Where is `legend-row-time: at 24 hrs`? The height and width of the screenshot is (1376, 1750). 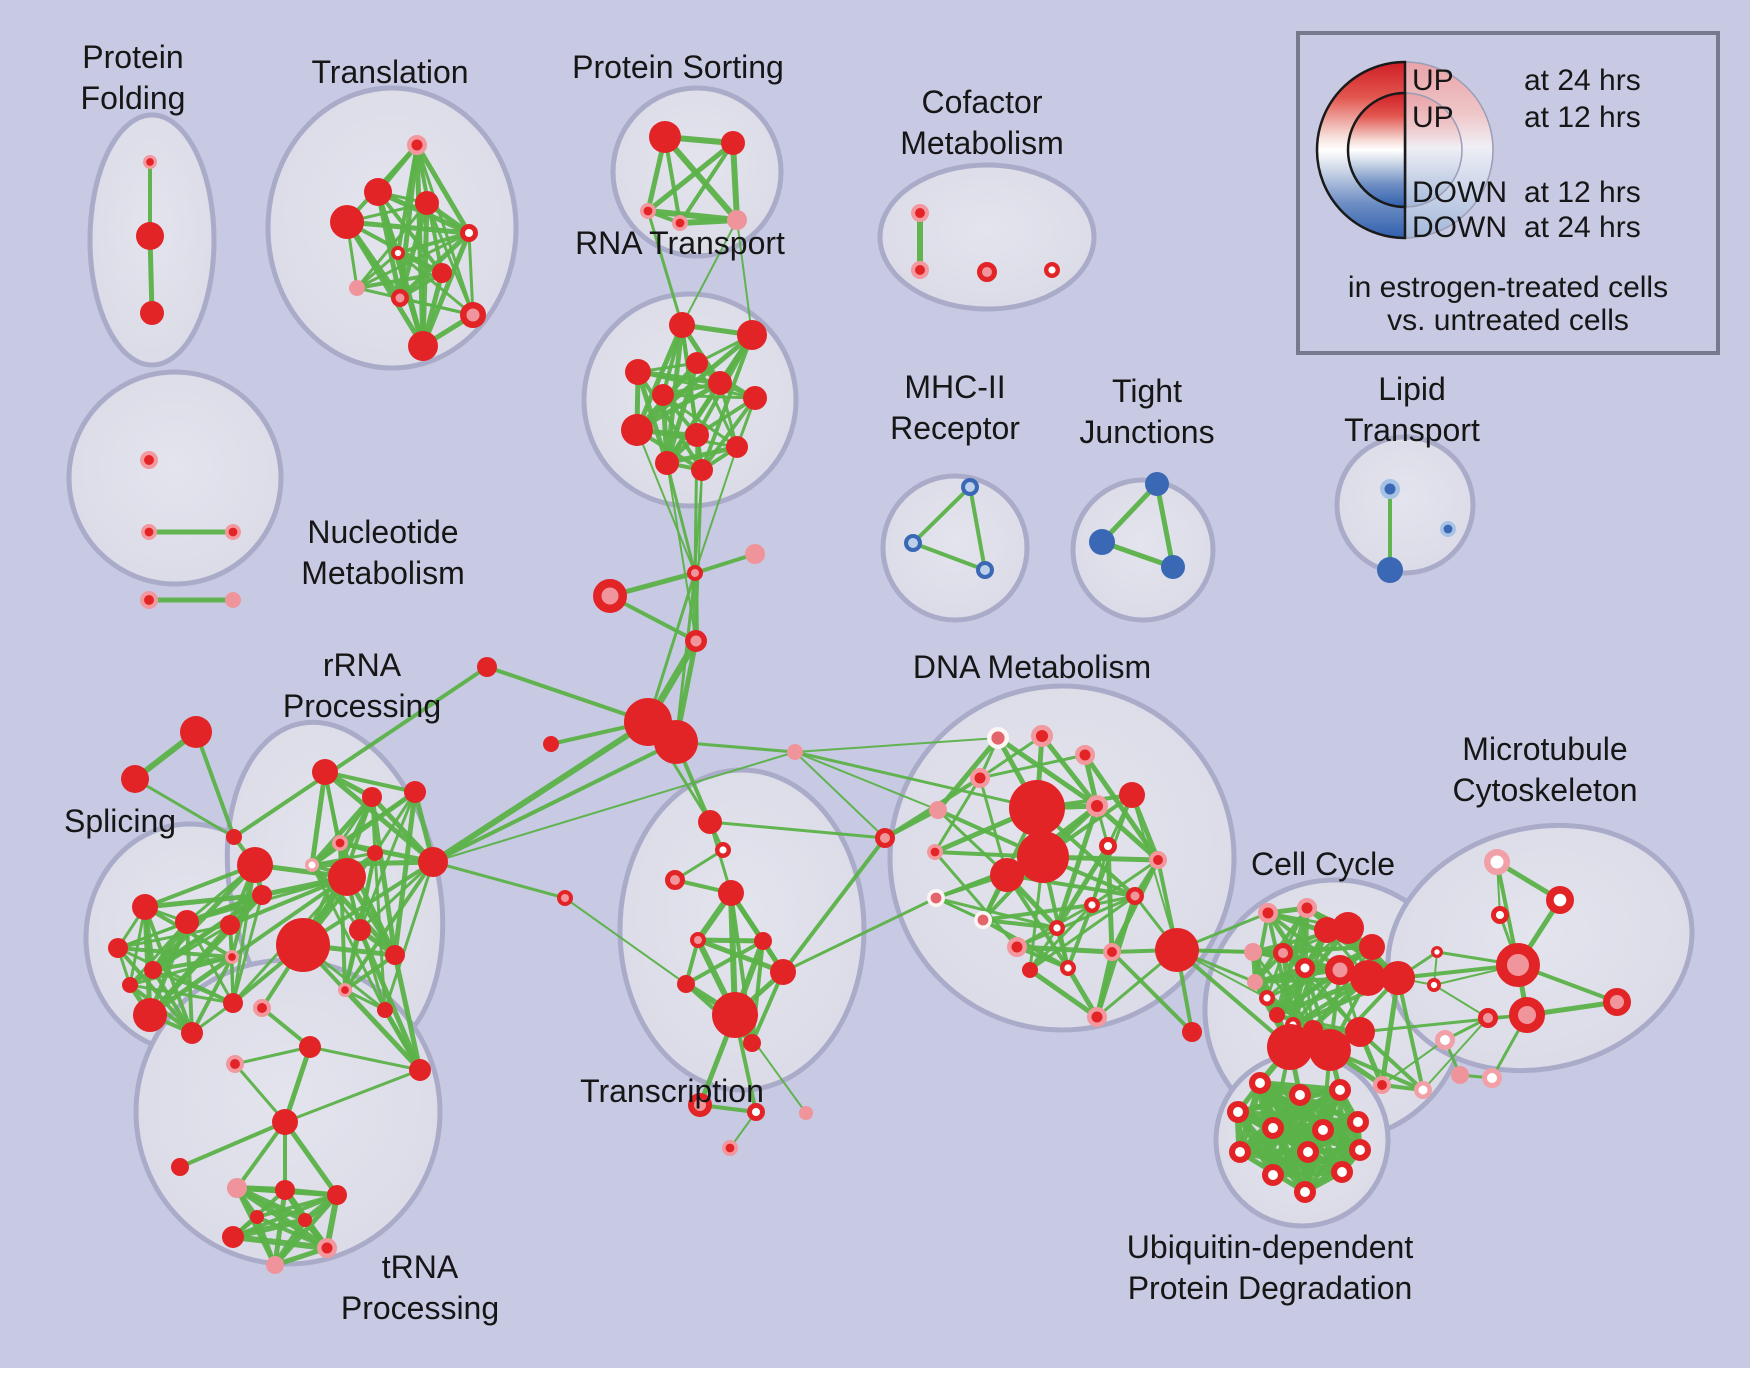
legend-row-time: at 24 hrs is located at coordinates (1582, 227).